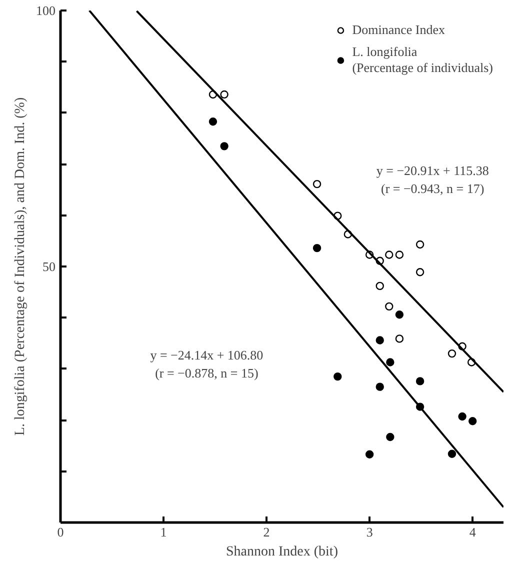  I want to click on x-tick-label: 1, so click(163, 532).